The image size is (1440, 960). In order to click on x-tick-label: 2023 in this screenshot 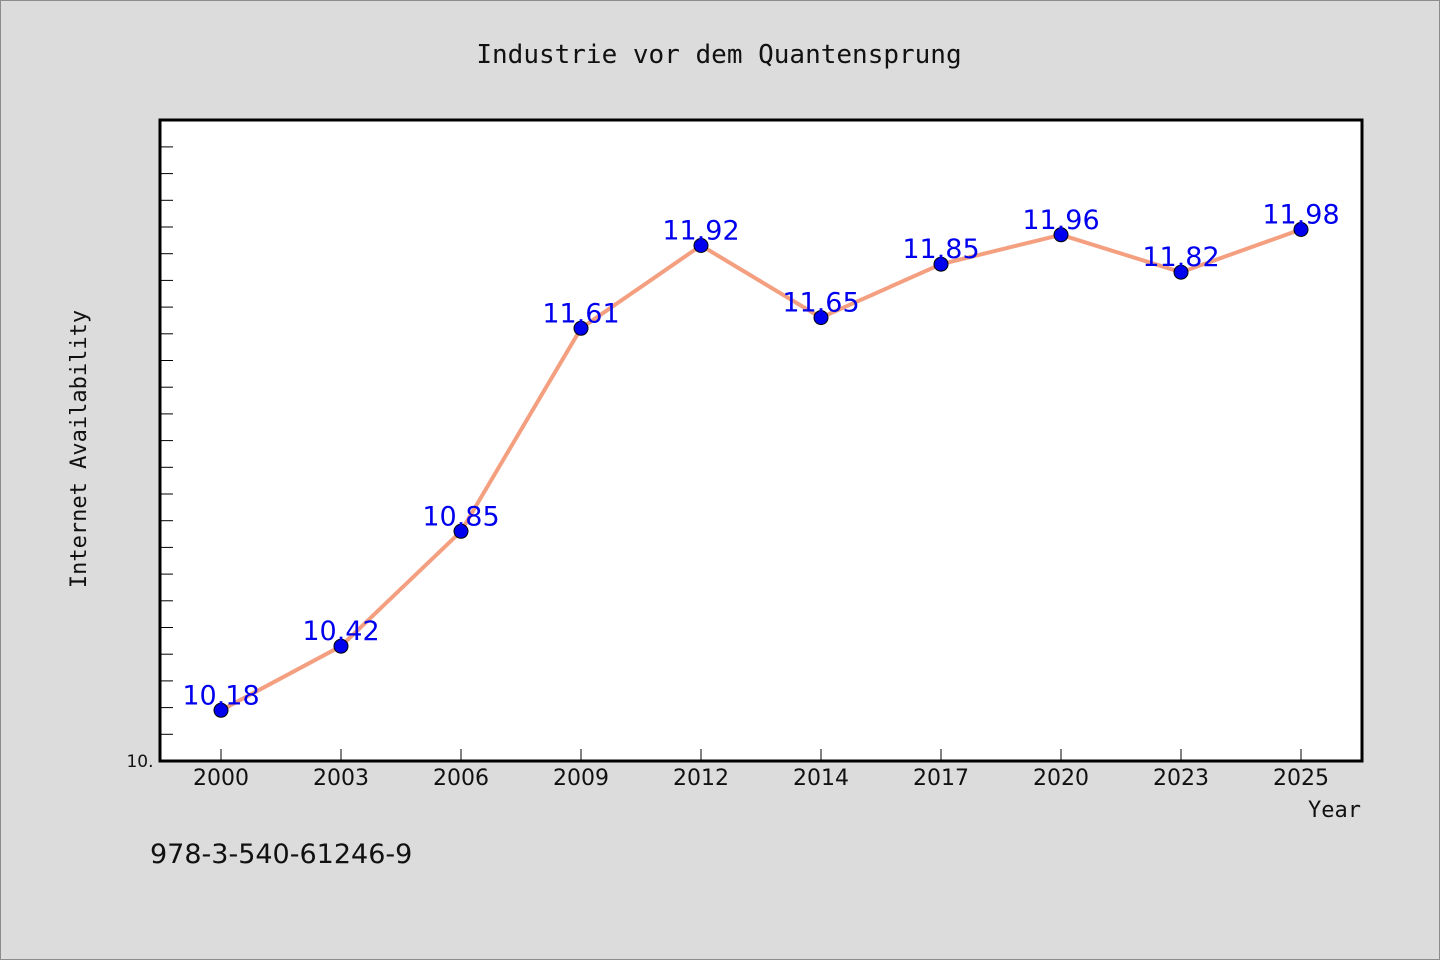, I will do `click(1181, 778)`.